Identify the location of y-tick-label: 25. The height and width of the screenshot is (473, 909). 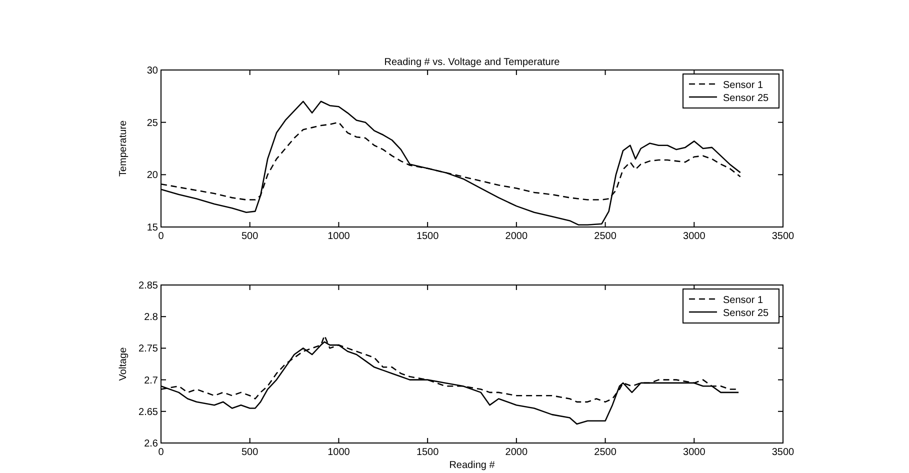
(152, 123).